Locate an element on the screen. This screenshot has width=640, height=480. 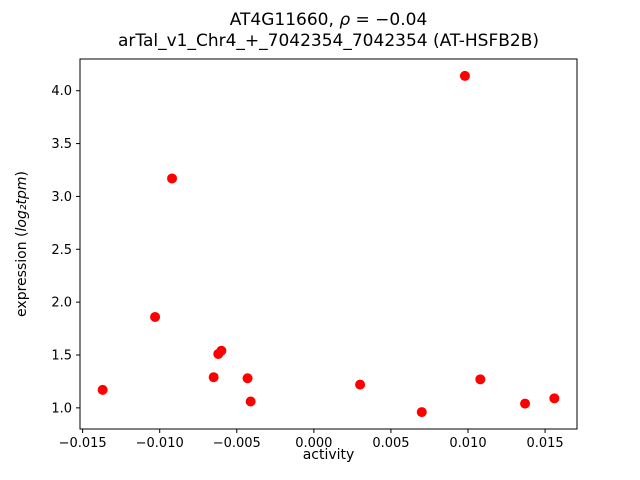
x-tick-label: 0.010 is located at coordinates (467, 443).